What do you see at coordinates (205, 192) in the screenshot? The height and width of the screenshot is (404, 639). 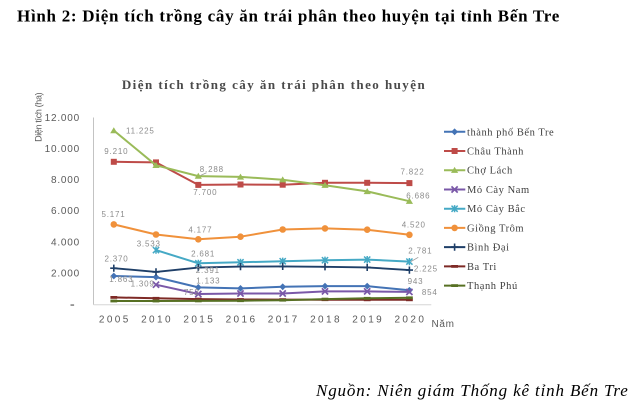 I see `svg-text: 7.700` at bounding box center [205, 192].